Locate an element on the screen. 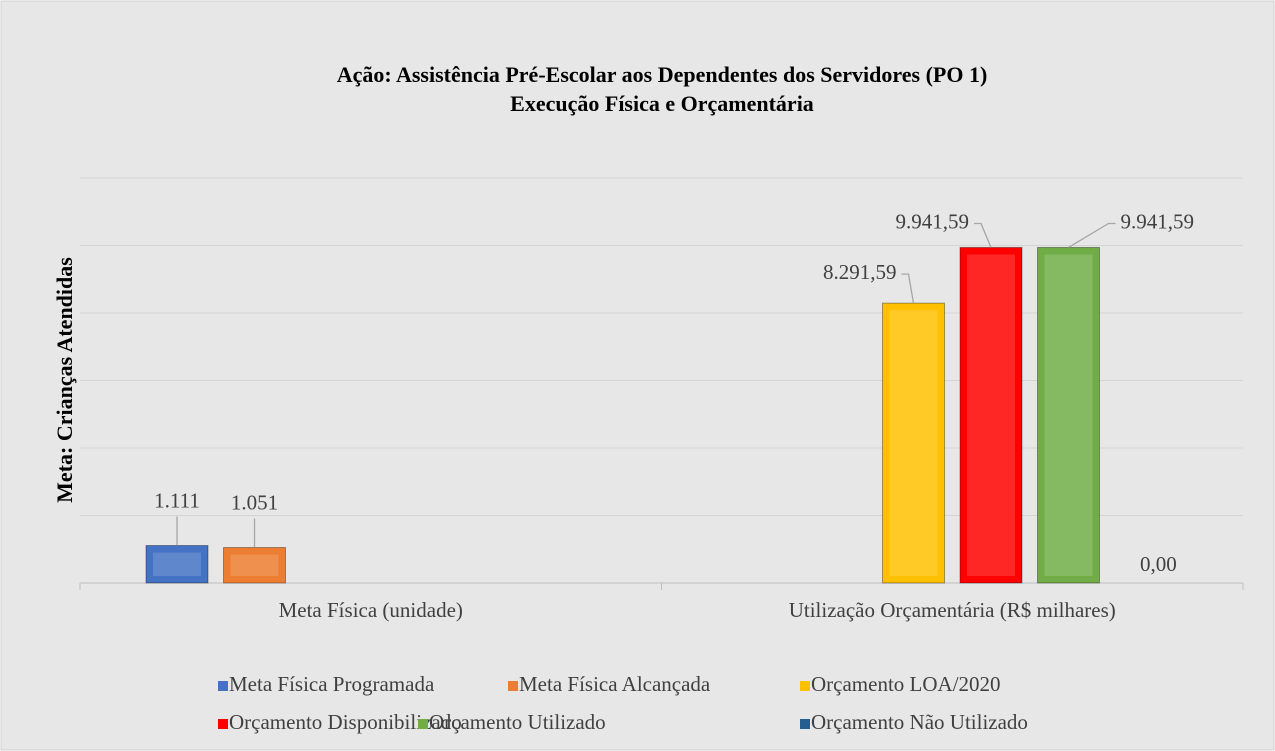 The height and width of the screenshot is (751, 1275). chart-subtitle: Execução Física e Orçamentária is located at coordinates (662, 103).